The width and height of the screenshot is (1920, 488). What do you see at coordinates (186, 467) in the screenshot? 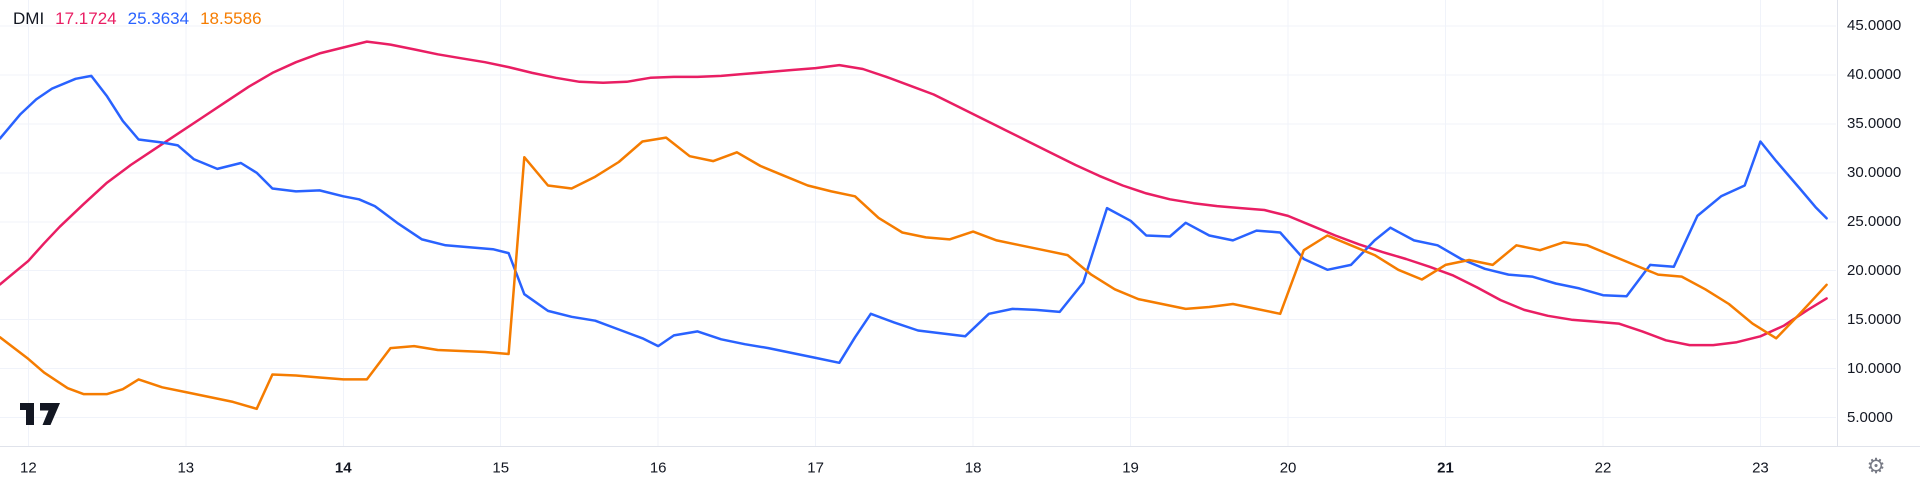
I see `time-tick-label: 13` at bounding box center [186, 467].